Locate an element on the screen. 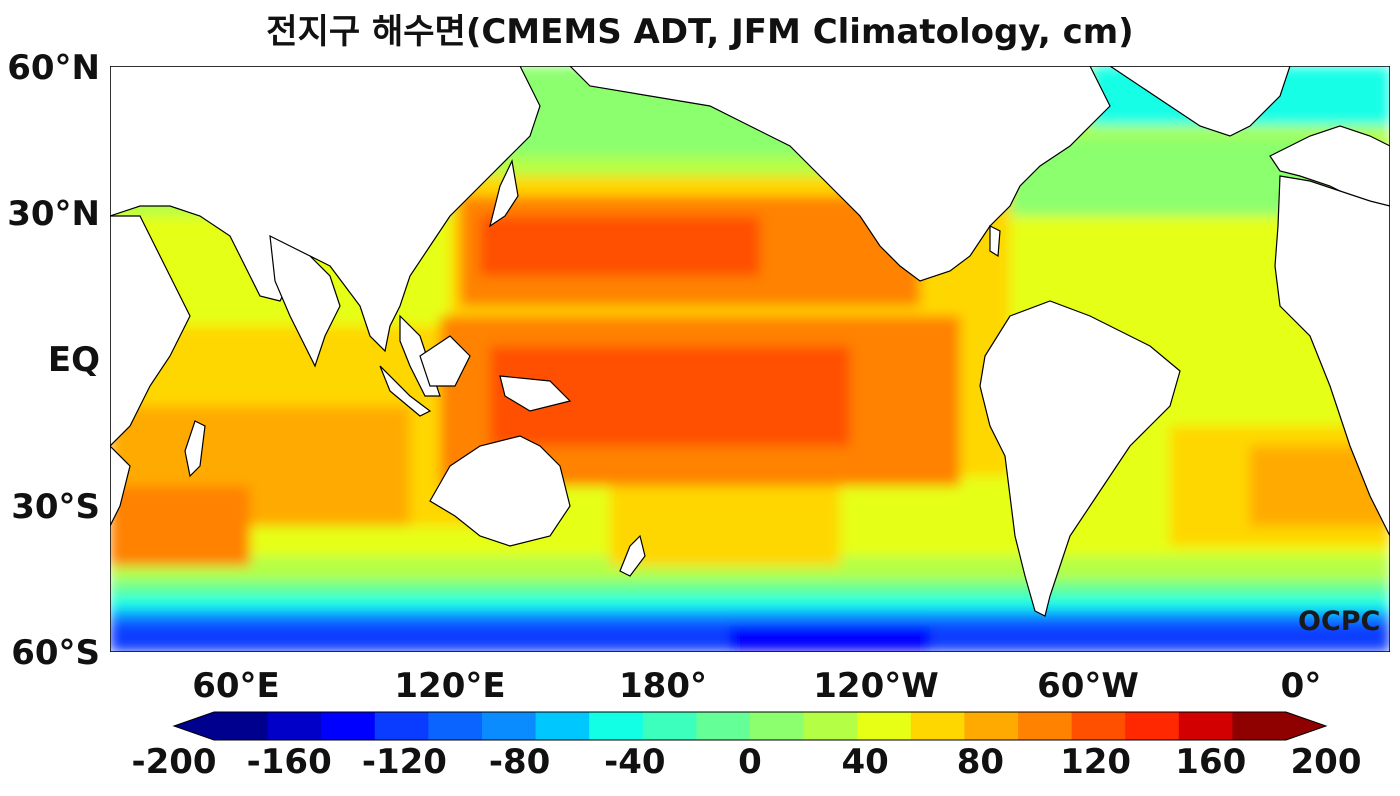 This screenshot has height=796, width=1400. colorbar is located at coordinates (750, 726).